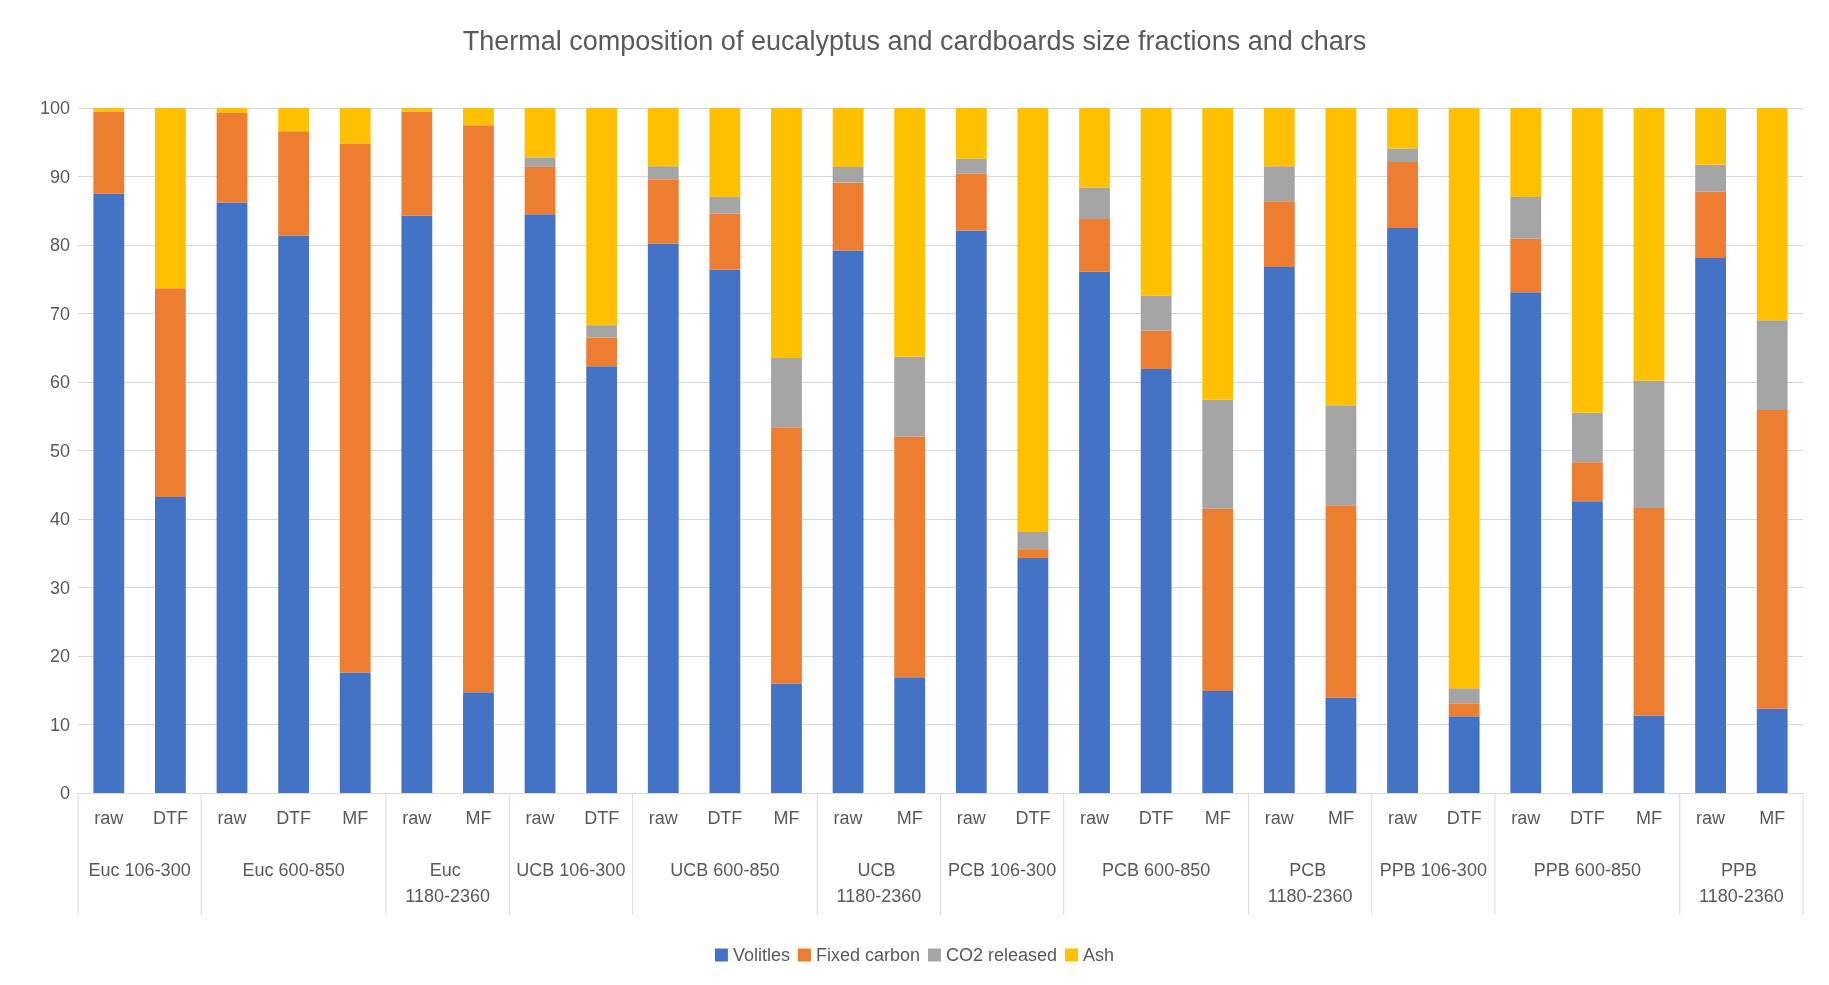 The height and width of the screenshot is (985, 1829). Describe the element at coordinates (64, 793) in the screenshot. I see `y-tick-label: 0` at that location.